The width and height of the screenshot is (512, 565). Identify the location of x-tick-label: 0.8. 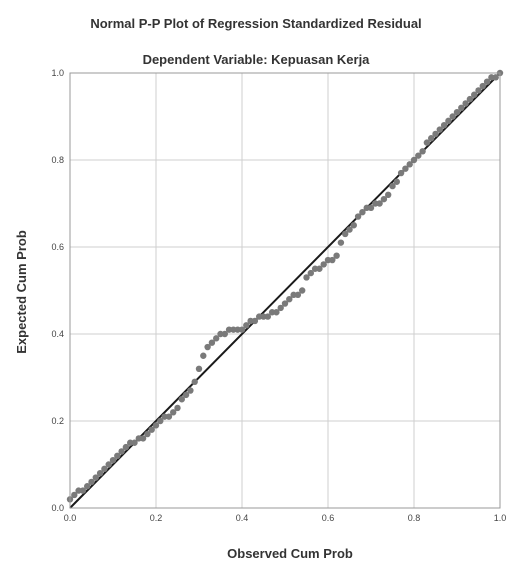
(414, 518).